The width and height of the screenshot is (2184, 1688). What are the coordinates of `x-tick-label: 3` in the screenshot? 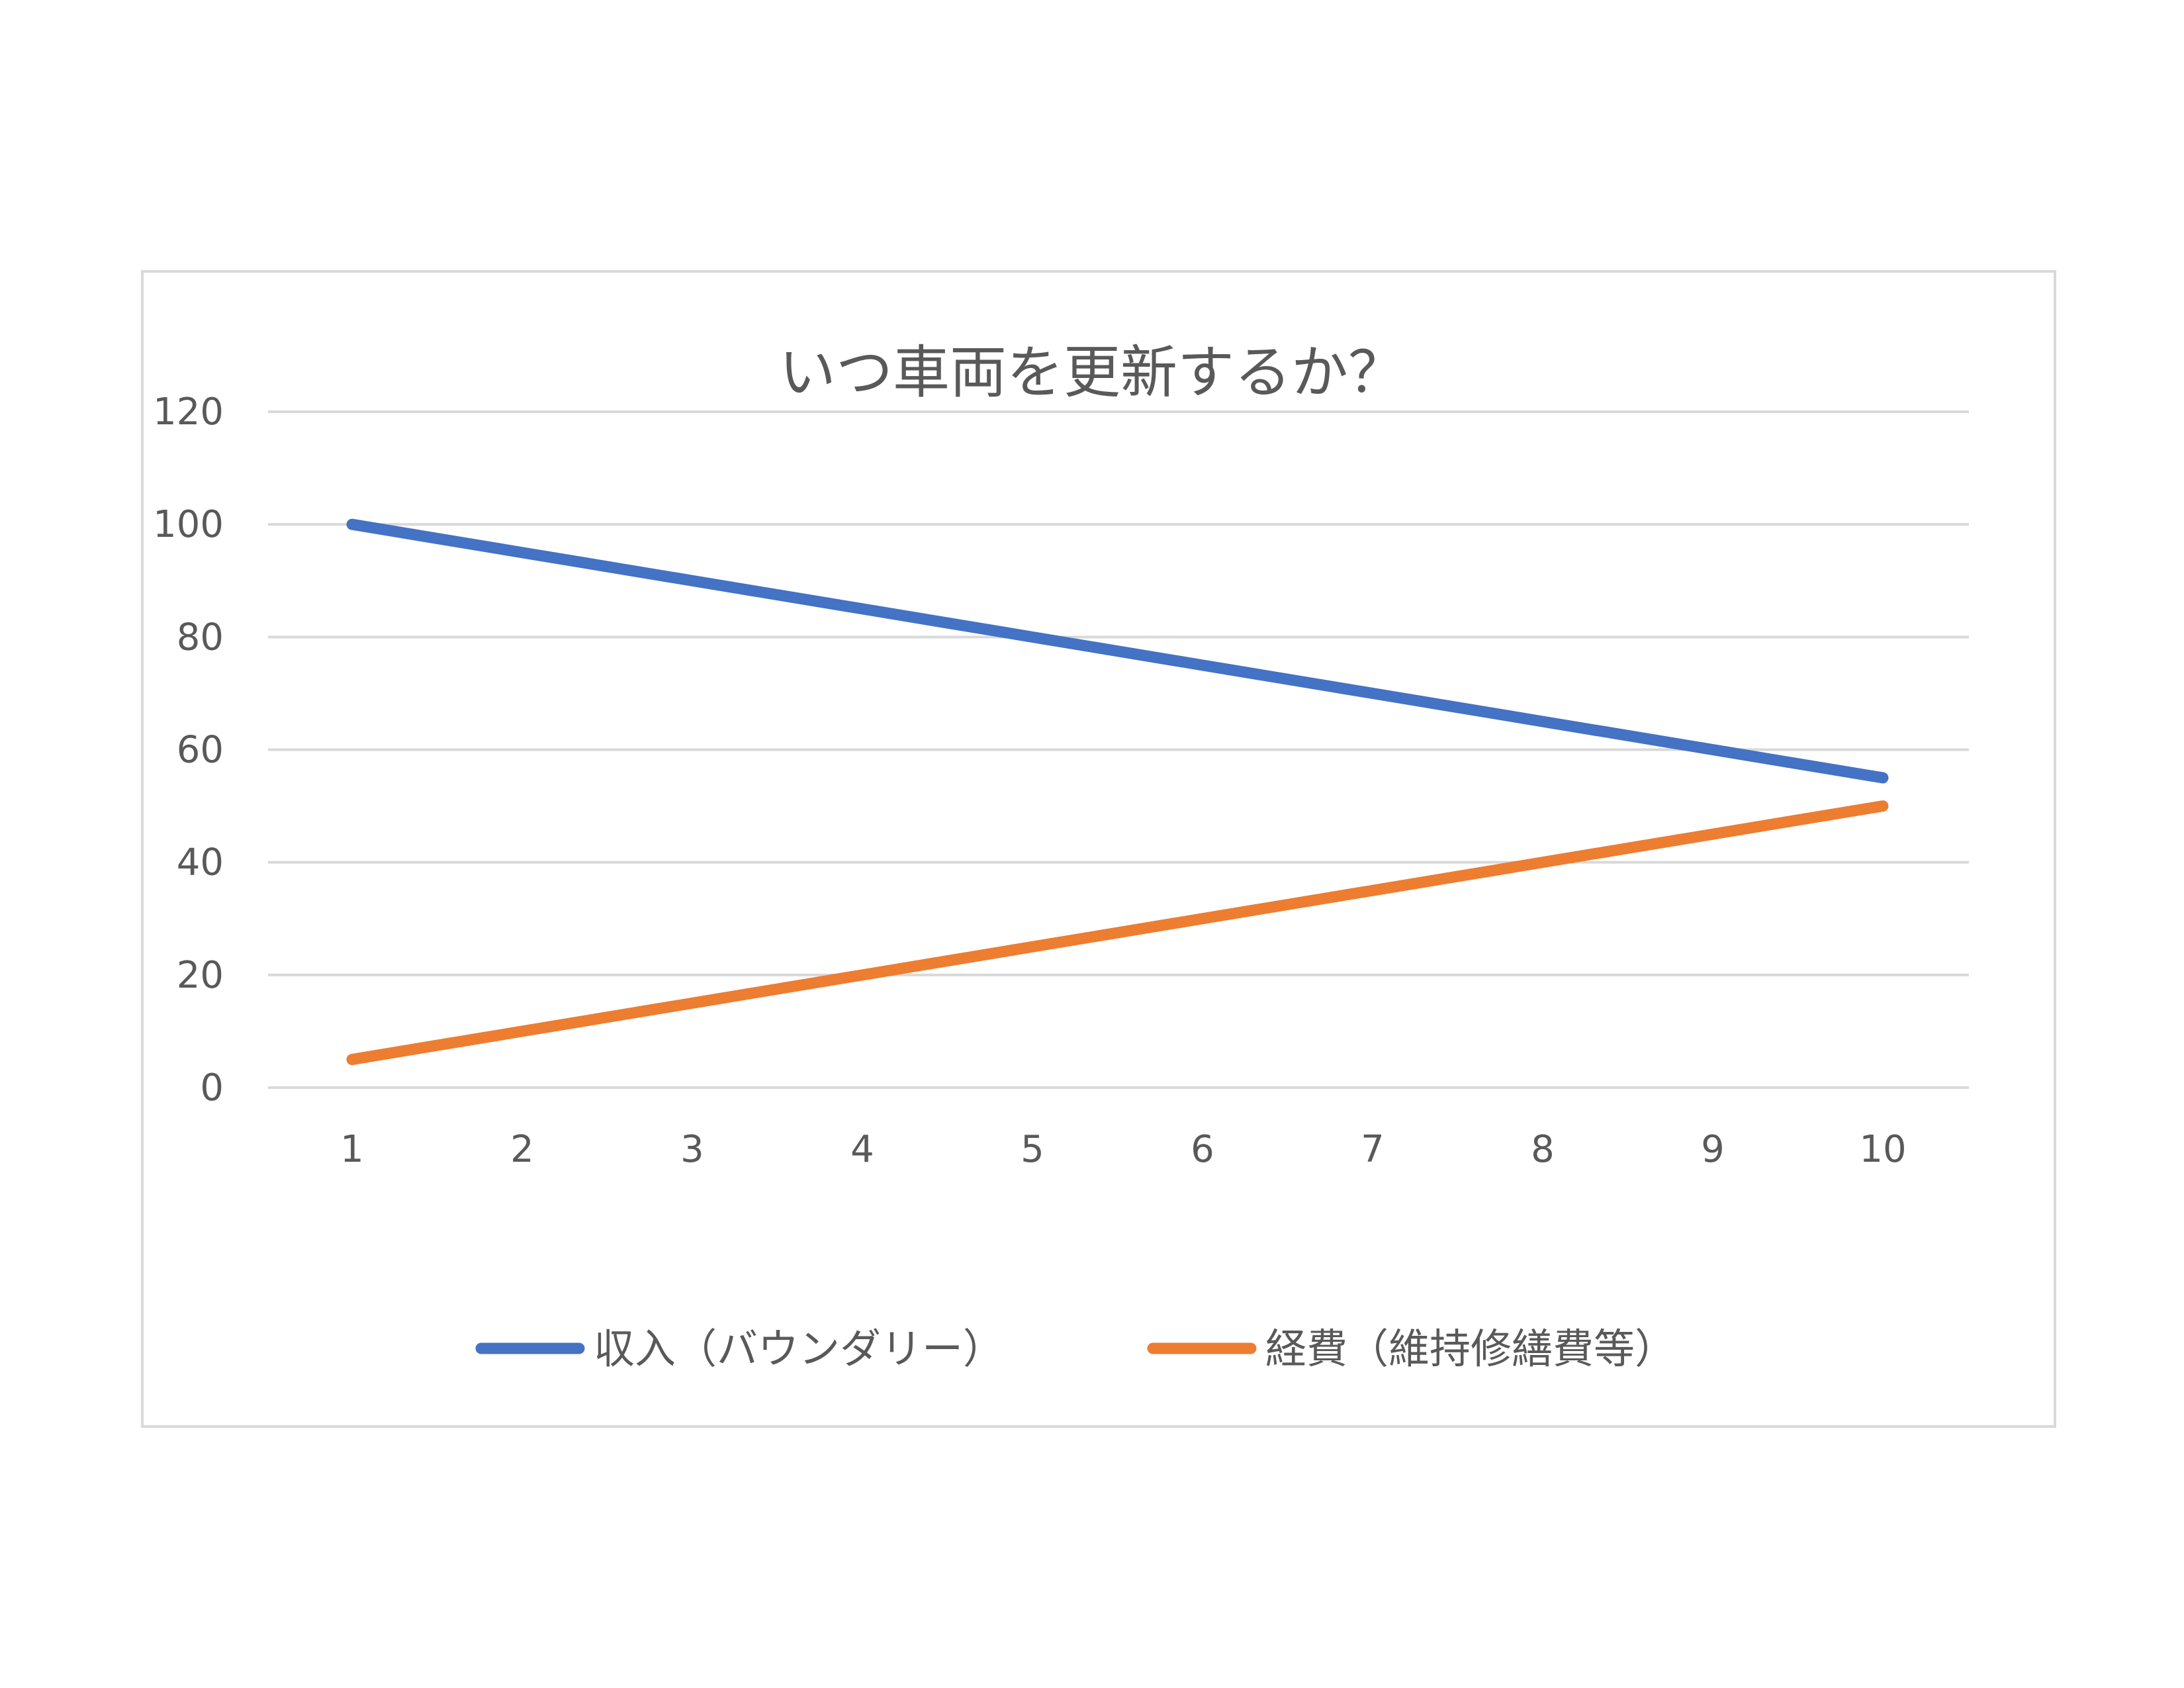 It's located at (692, 1149).